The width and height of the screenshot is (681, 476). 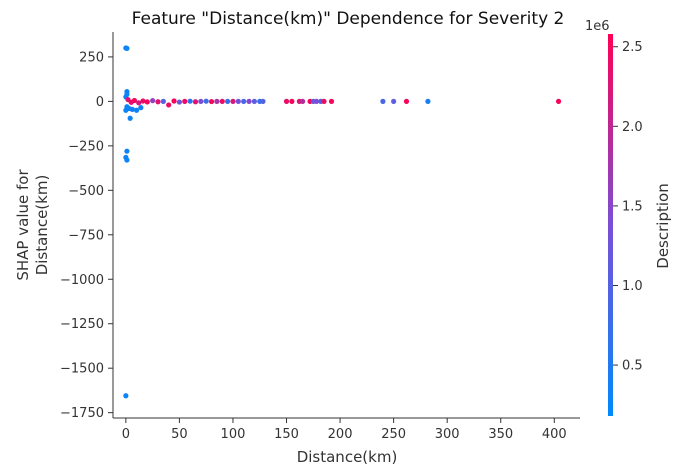 What do you see at coordinates (82, 324) in the screenshot?
I see `y-tick-label: −1250` at bounding box center [82, 324].